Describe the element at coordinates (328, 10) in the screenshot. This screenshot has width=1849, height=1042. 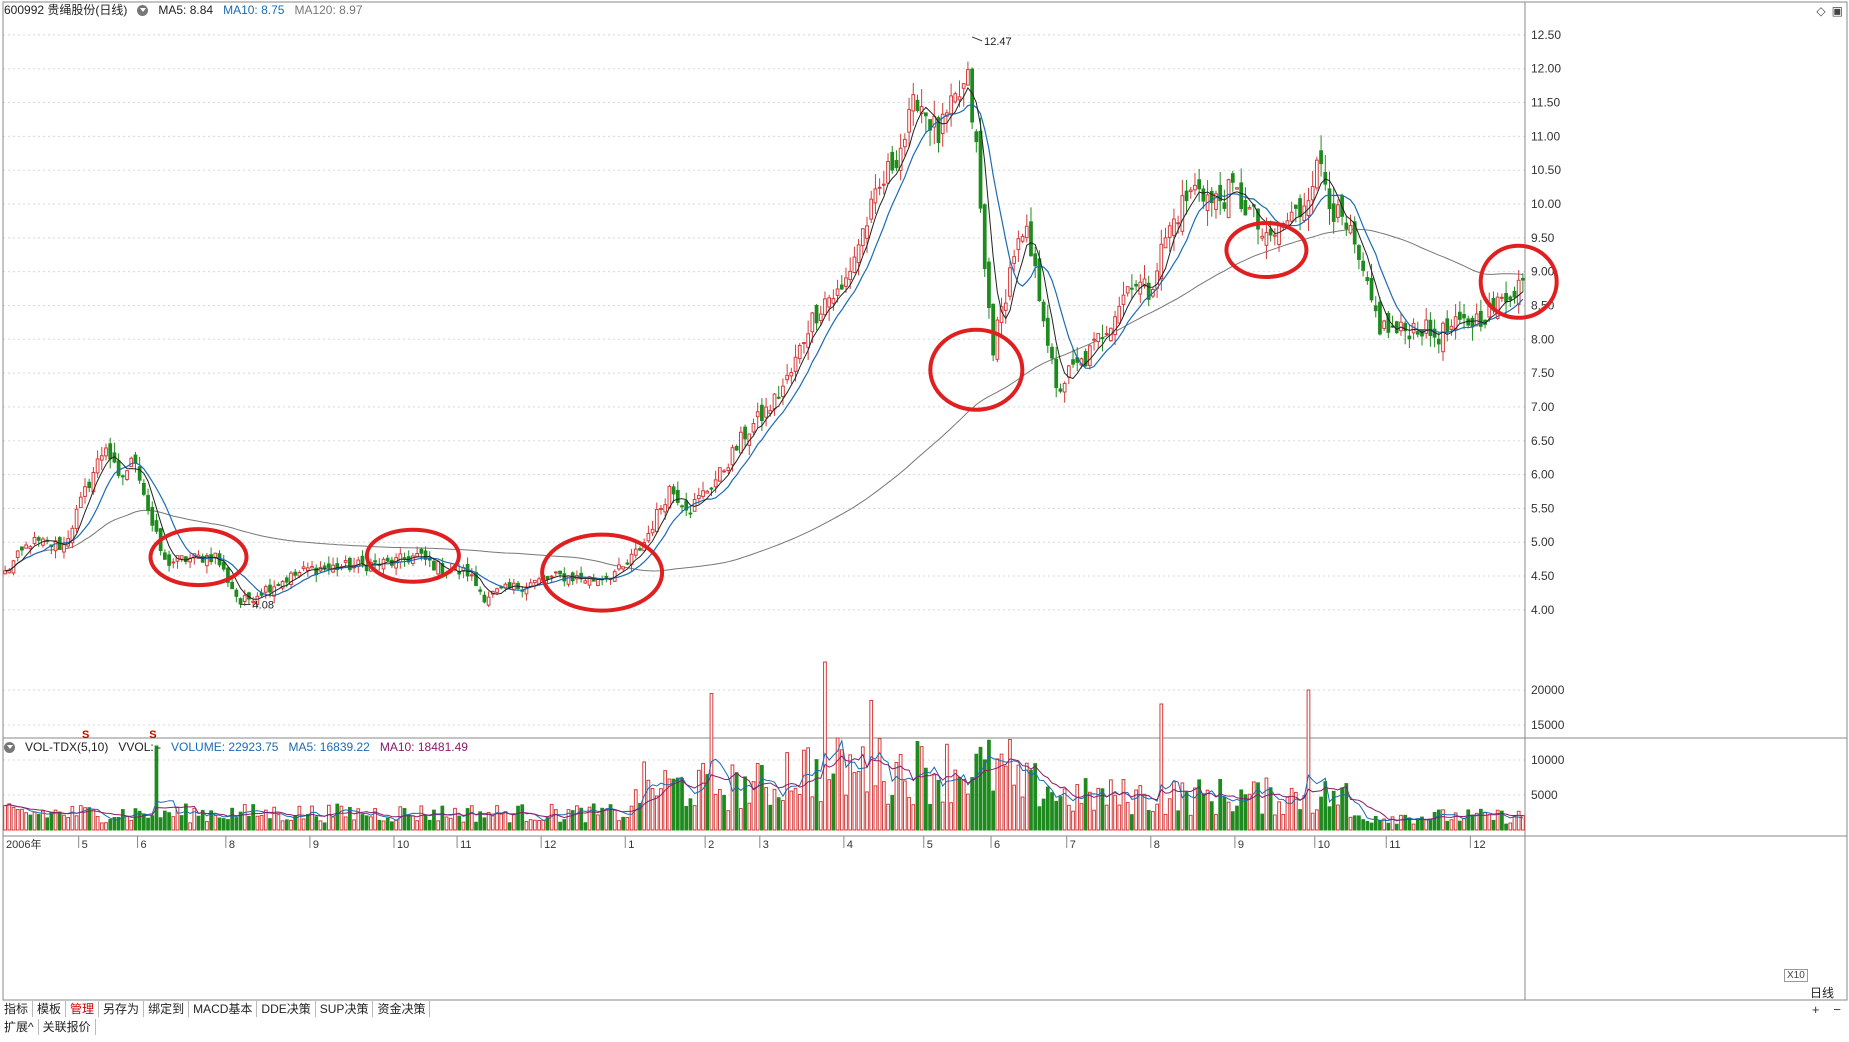
I see `ma120-label: MA120: 8.97` at that location.